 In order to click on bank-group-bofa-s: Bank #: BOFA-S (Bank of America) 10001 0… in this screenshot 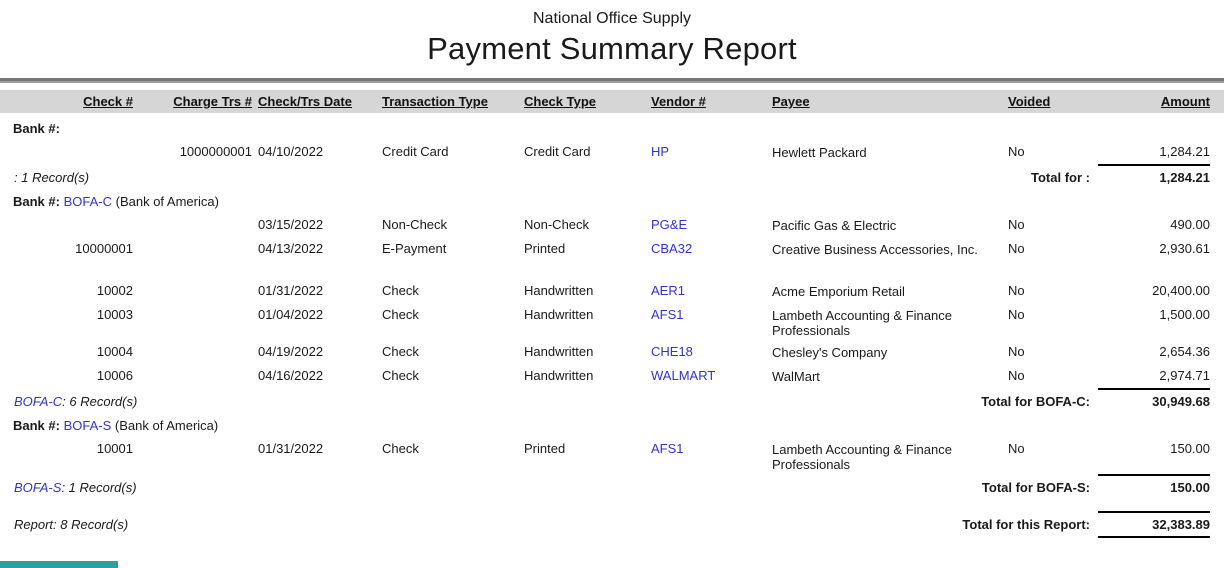, I will do `click(612, 457)`.